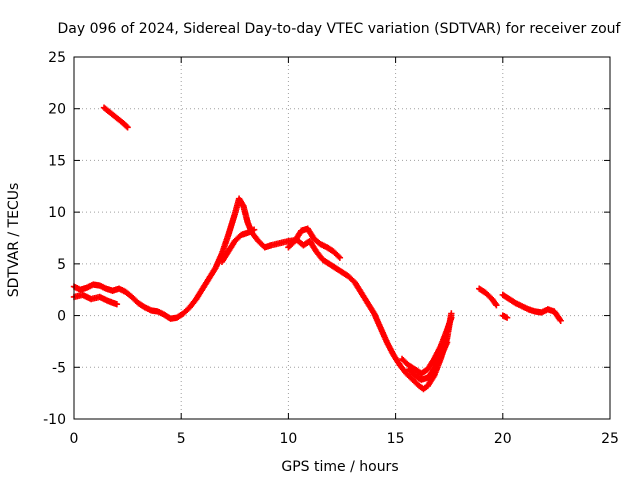 The width and height of the screenshot is (640, 480). I want to click on x-tick-label: 15, so click(396, 439).